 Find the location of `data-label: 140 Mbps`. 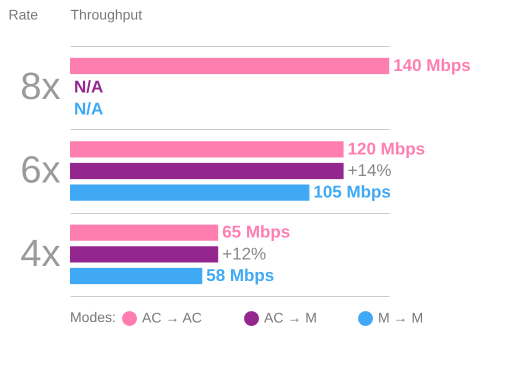

data-label: 140 Mbps is located at coordinates (432, 66).